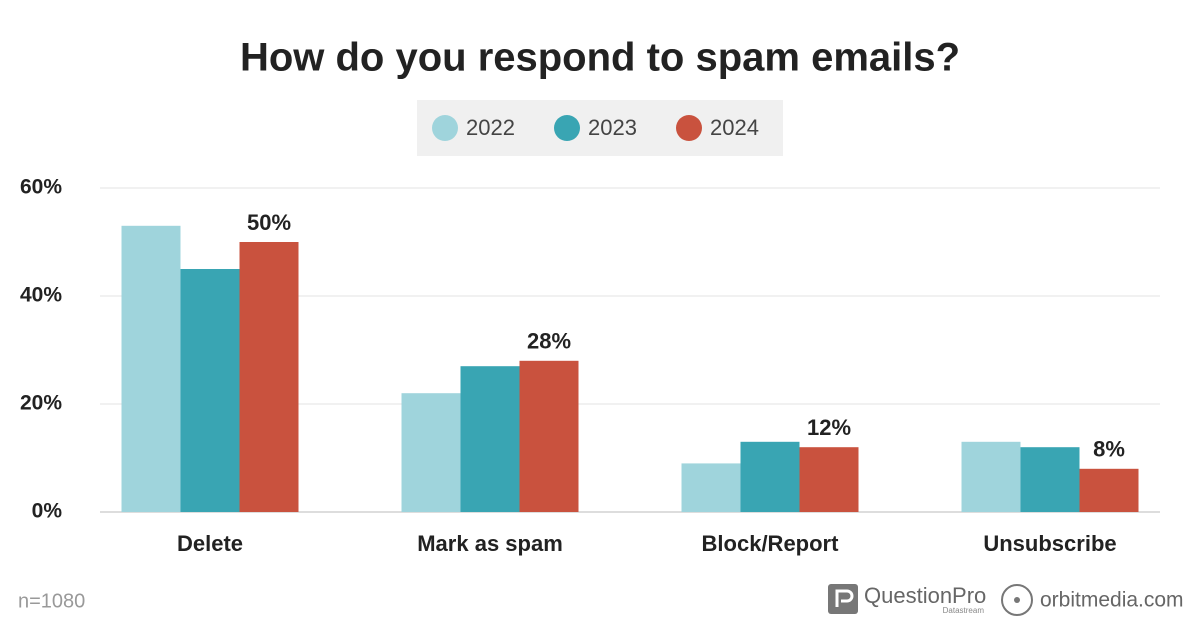 The width and height of the screenshot is (1200, 630). Describe the element at coordinates (41, 403) in the screenshot. I see `y-tick-label: 20%` at that location.